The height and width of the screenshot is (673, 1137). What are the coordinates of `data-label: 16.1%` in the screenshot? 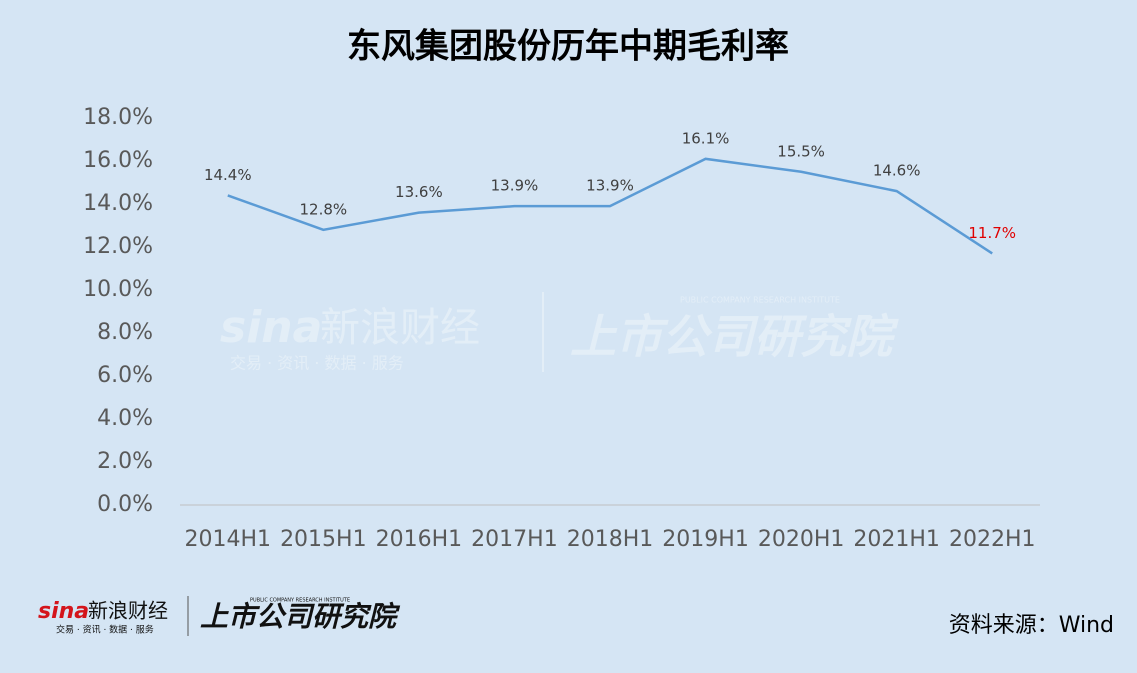 It's located at (706, 138).